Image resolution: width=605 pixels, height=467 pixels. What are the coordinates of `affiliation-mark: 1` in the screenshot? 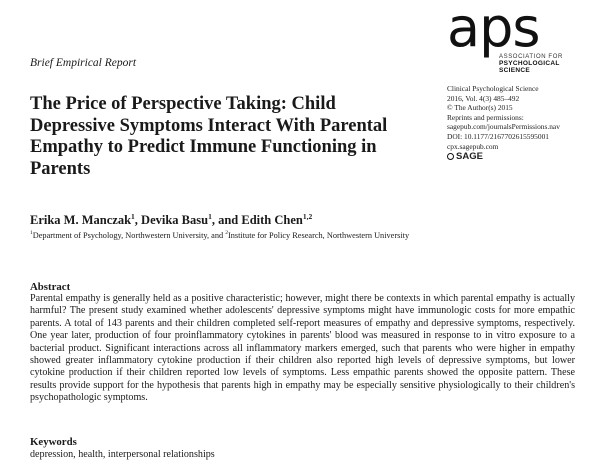 It's located at (31, 233).